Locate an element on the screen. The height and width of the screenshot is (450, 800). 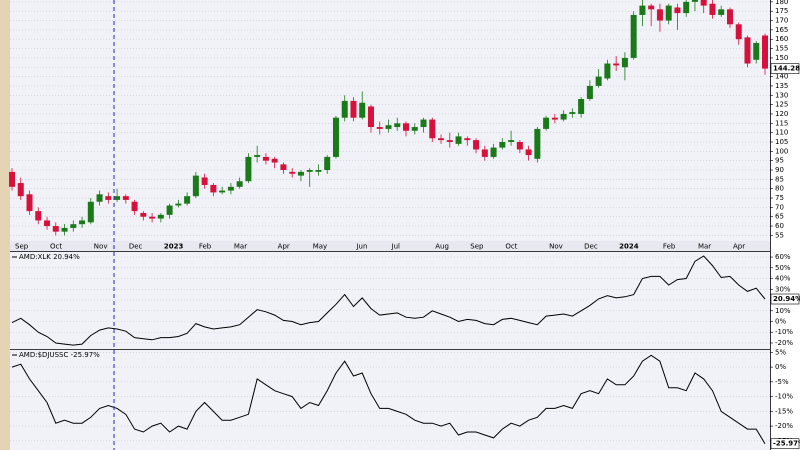
y-tick-label: 75 is located at coordinates (779, 198).